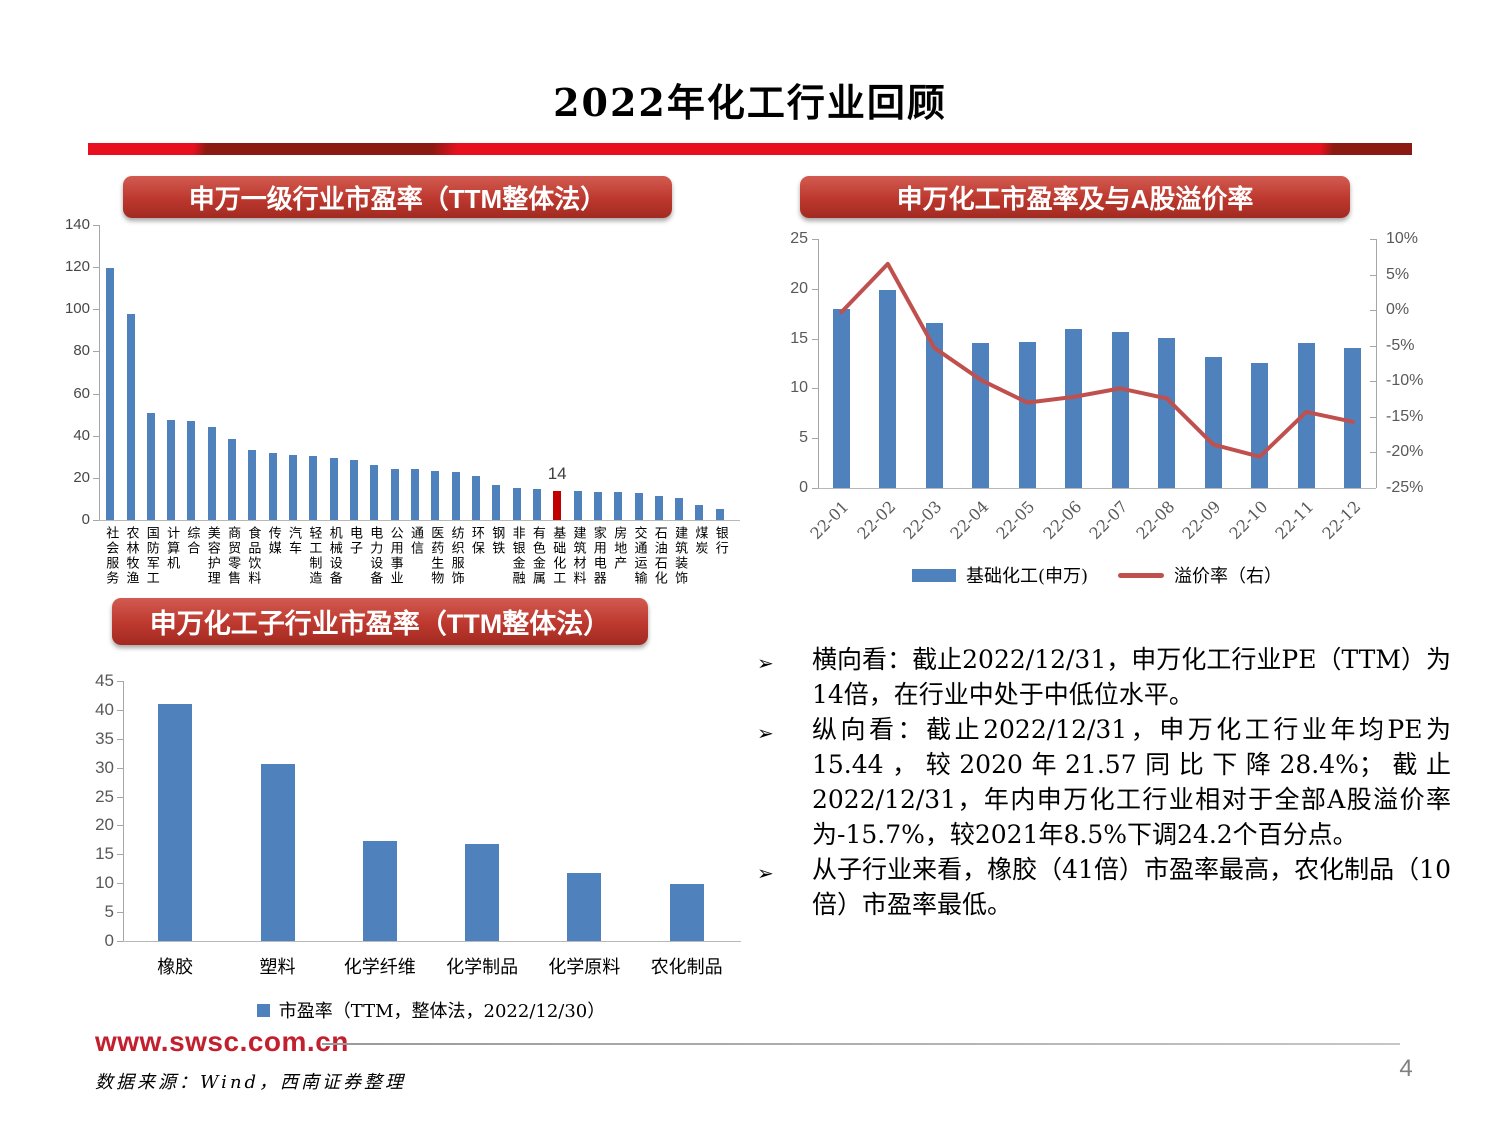  What do you see at coordinates (334, 556) in the screenshot?
I see `x-category-label: 机械设备` at bounding box center [334, 556].